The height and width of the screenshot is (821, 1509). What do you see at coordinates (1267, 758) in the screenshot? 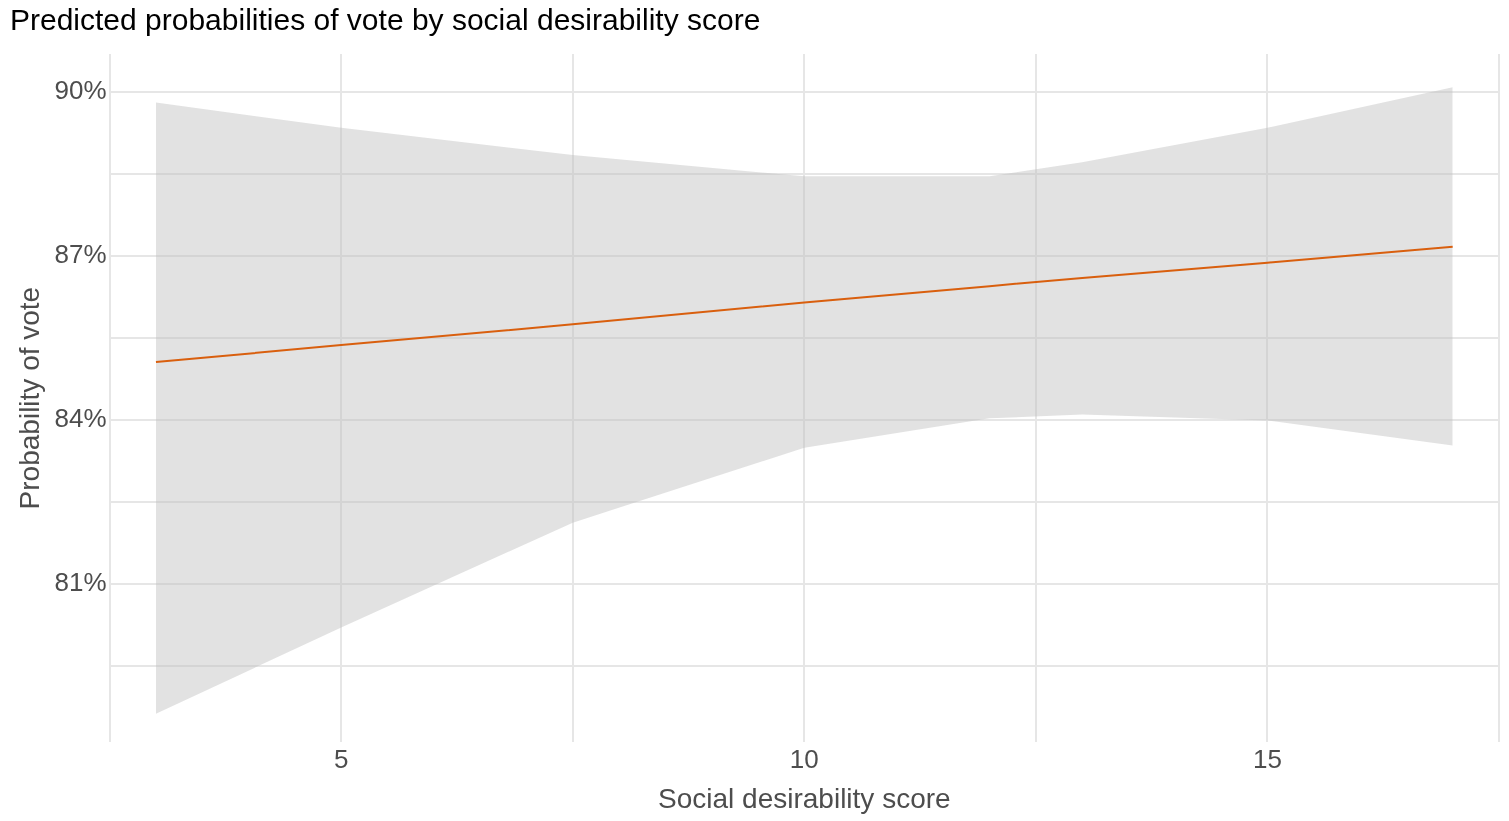
I see `x-tick-label: 15` at bounding box center [1267, 758].